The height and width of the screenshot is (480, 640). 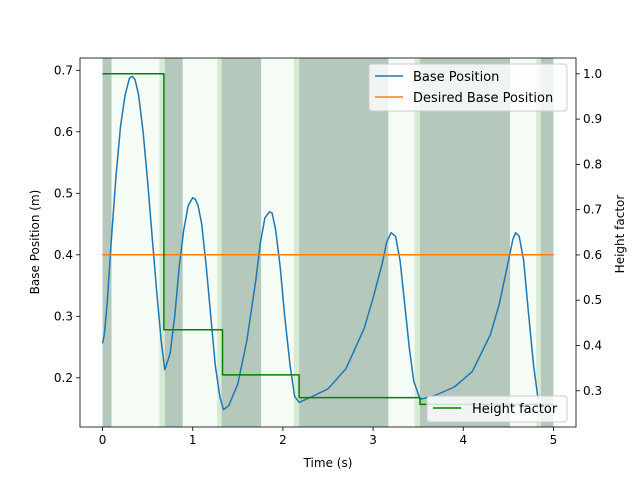 What do you see at coordinates (63, 316) in the screenshot?
I see `y-tick-label: 0.3` at bounding box center [63, 316].